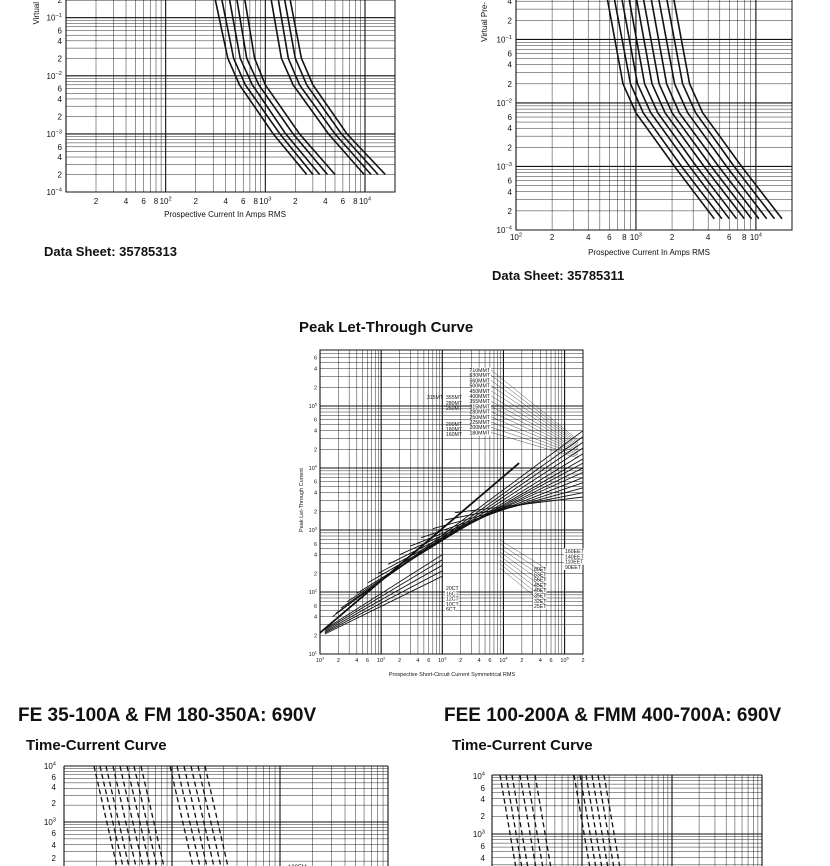 This screenshot has width=830, height=866. I want to click on x-tick-label: 102, so click(516, 237).